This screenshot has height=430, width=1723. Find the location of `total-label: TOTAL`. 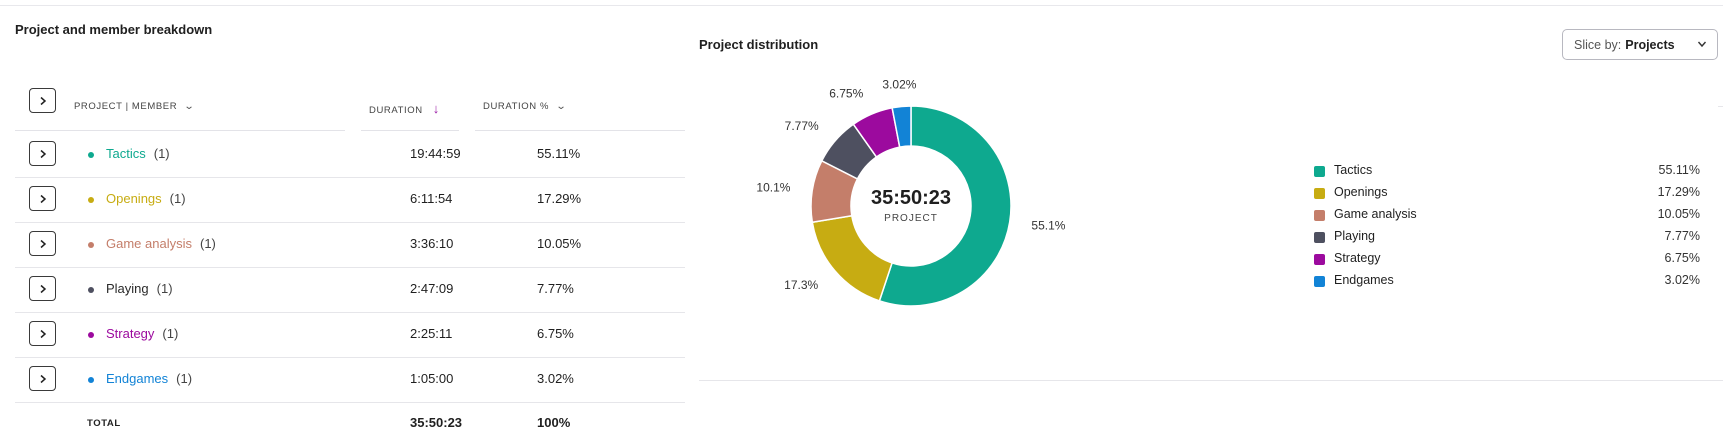

total-label: TOTAL is located at coordinates (104, 423).